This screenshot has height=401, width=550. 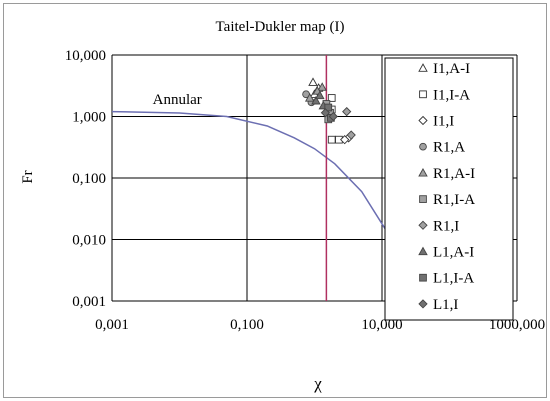 What do you see at coordinates (517, 325) in the screenshot?
I see `x-tick-label: 1000,000` at bounding box center [517, 325].